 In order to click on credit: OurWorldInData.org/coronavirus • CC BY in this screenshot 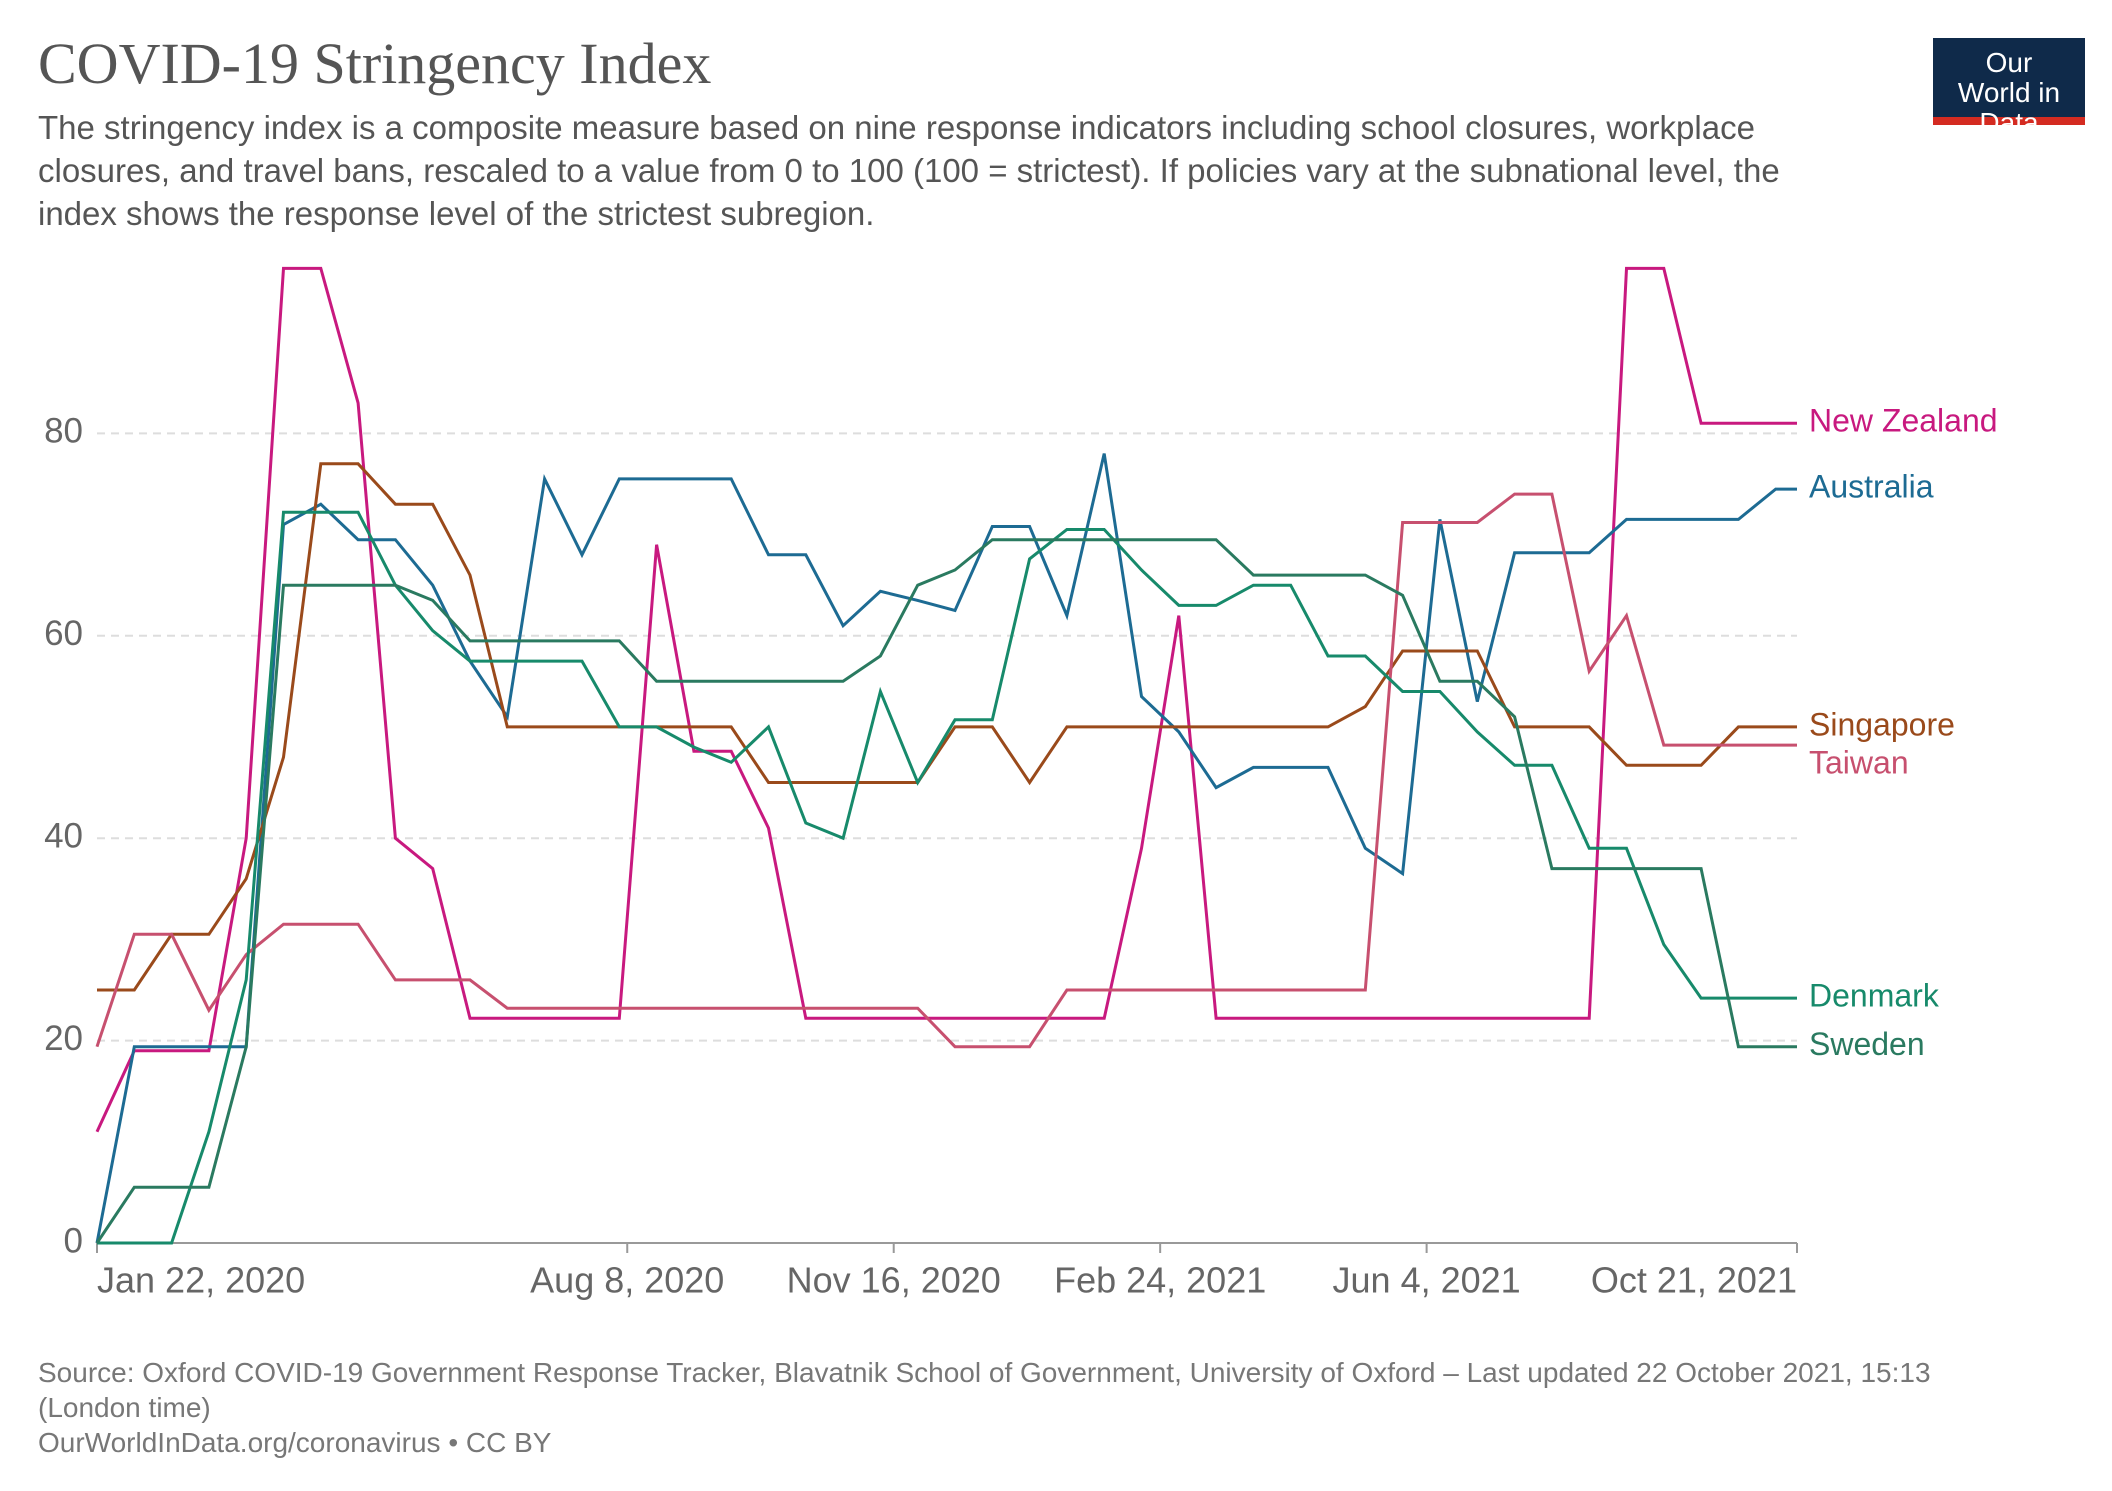, I will do `click(295, 1442)`.